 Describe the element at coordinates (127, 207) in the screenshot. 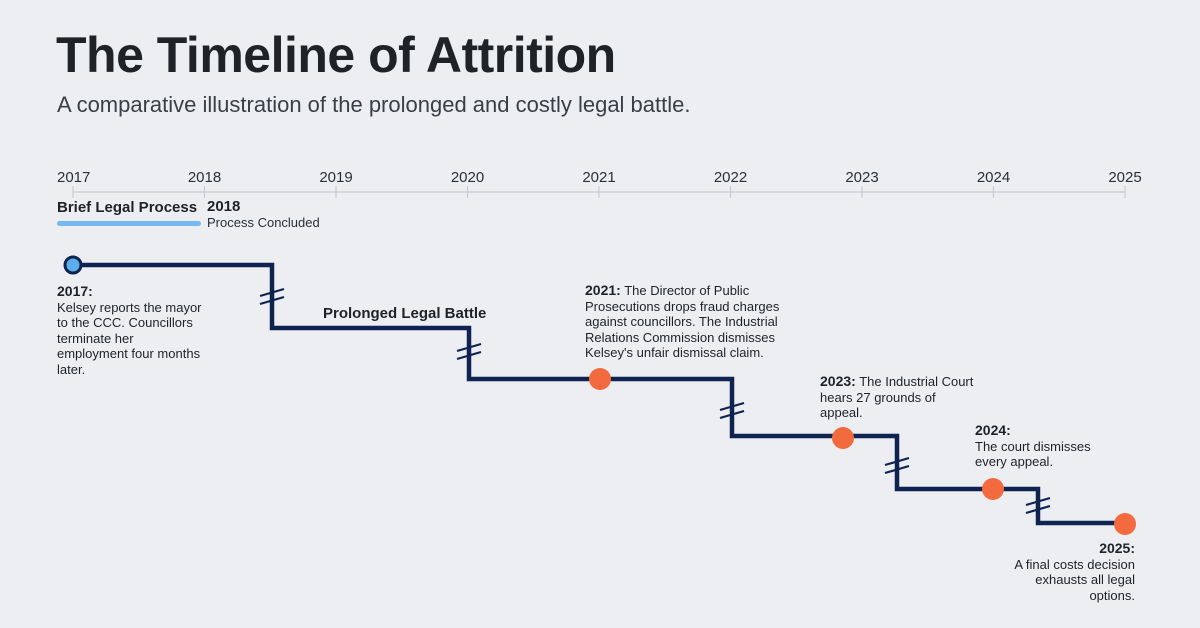

I see `brief-process-label: Brief Legal Process` at that location.